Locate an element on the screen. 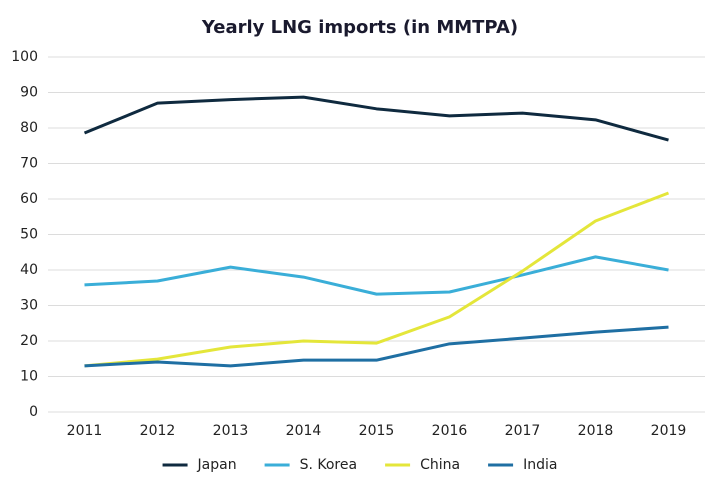 The height and width of the screenshot is (500, 720). y-tick-label: 20 is located at coordinates (29, 341).